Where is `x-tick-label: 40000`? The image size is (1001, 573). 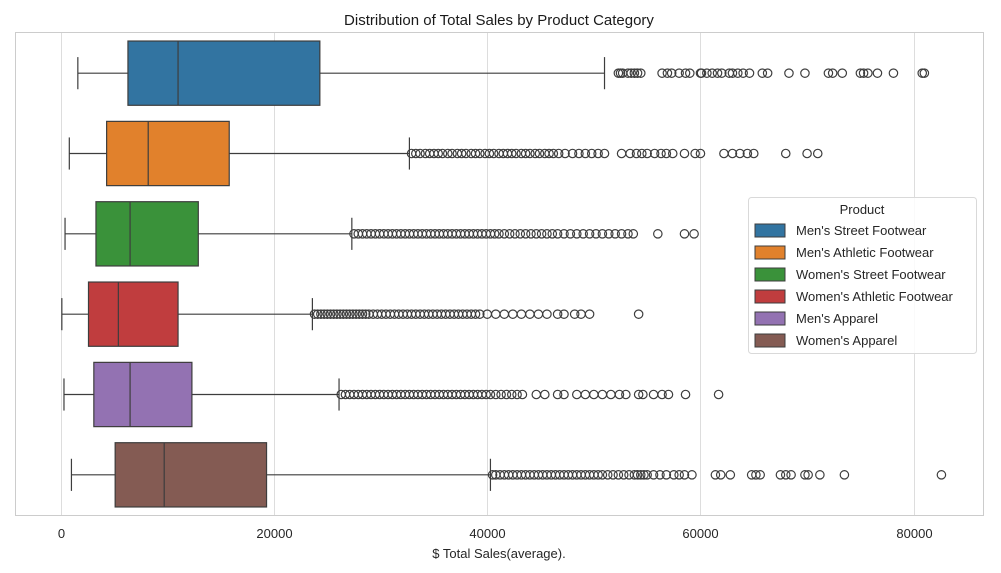 x-tick-label: 40000 is located at coordinates (487, 533).